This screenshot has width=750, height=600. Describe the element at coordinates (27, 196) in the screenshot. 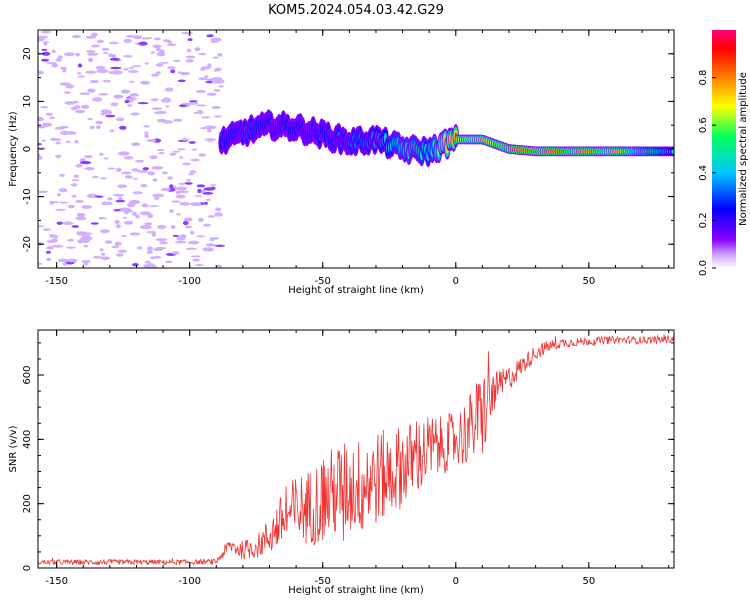

I see `y-tick-label: -10` at that location.